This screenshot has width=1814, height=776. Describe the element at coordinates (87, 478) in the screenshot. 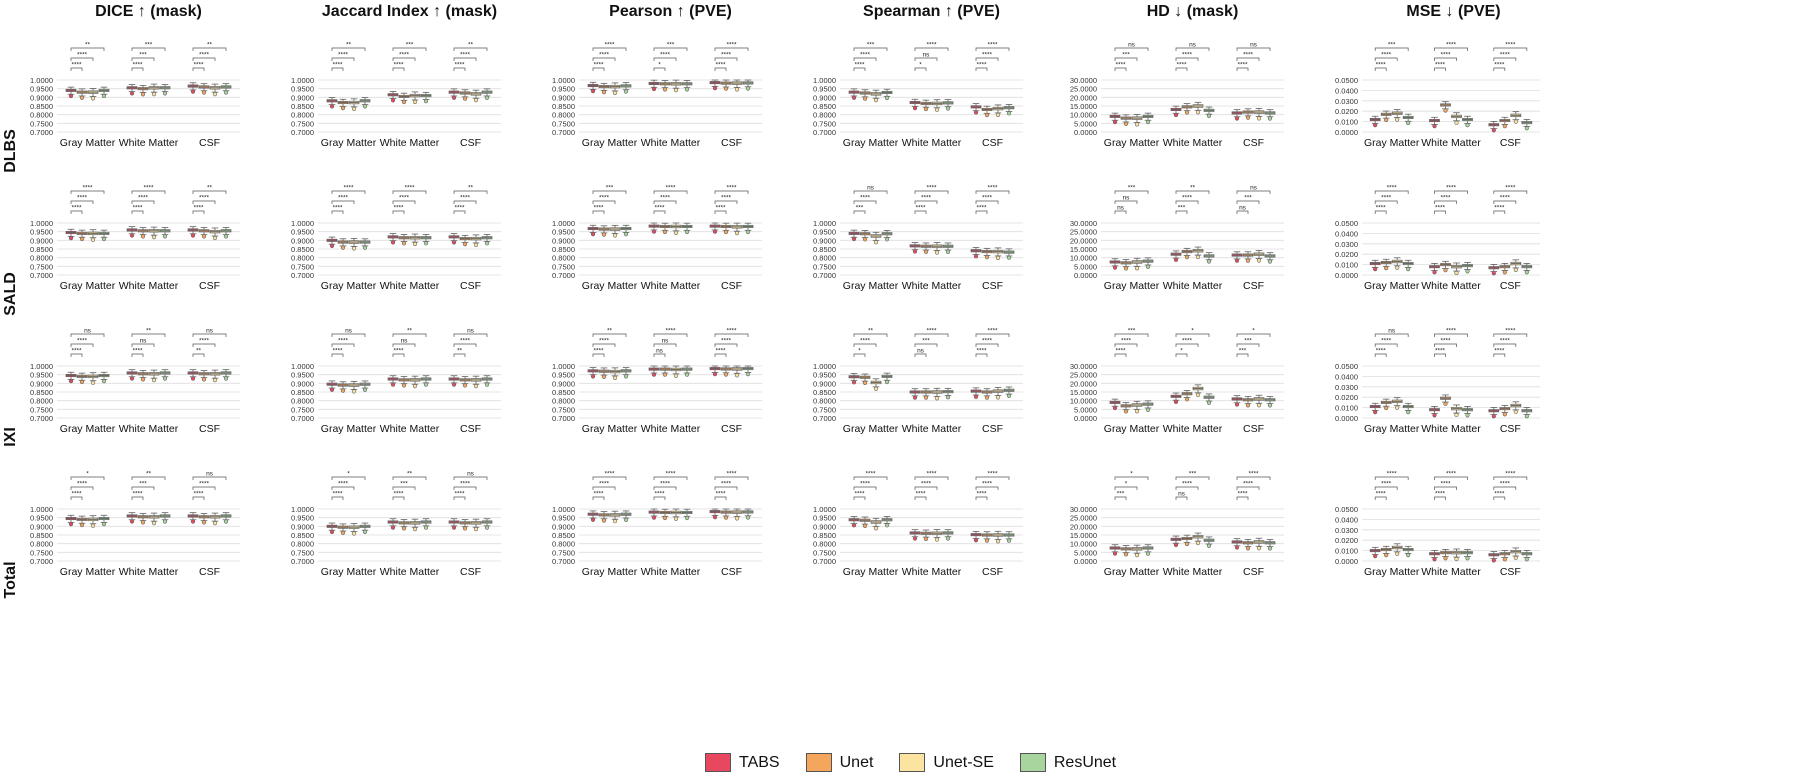

I see `dice-mask-total-gray-matter-sig-bracket` at that location.